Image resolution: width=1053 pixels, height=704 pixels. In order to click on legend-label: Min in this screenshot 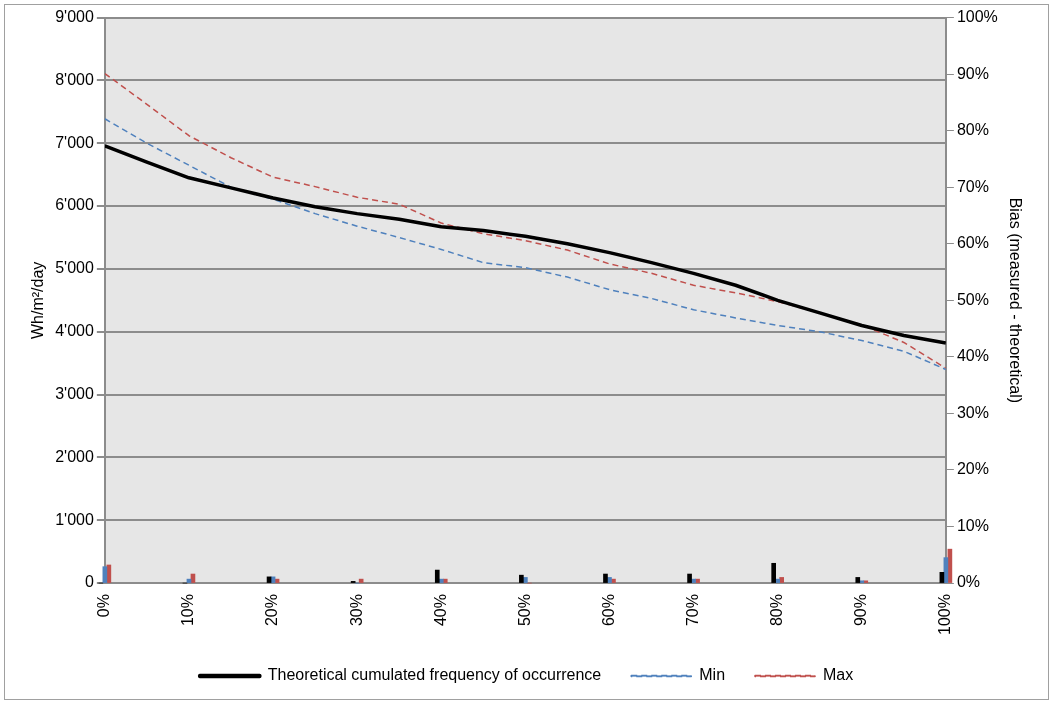, I will do `click(712, 675)`.